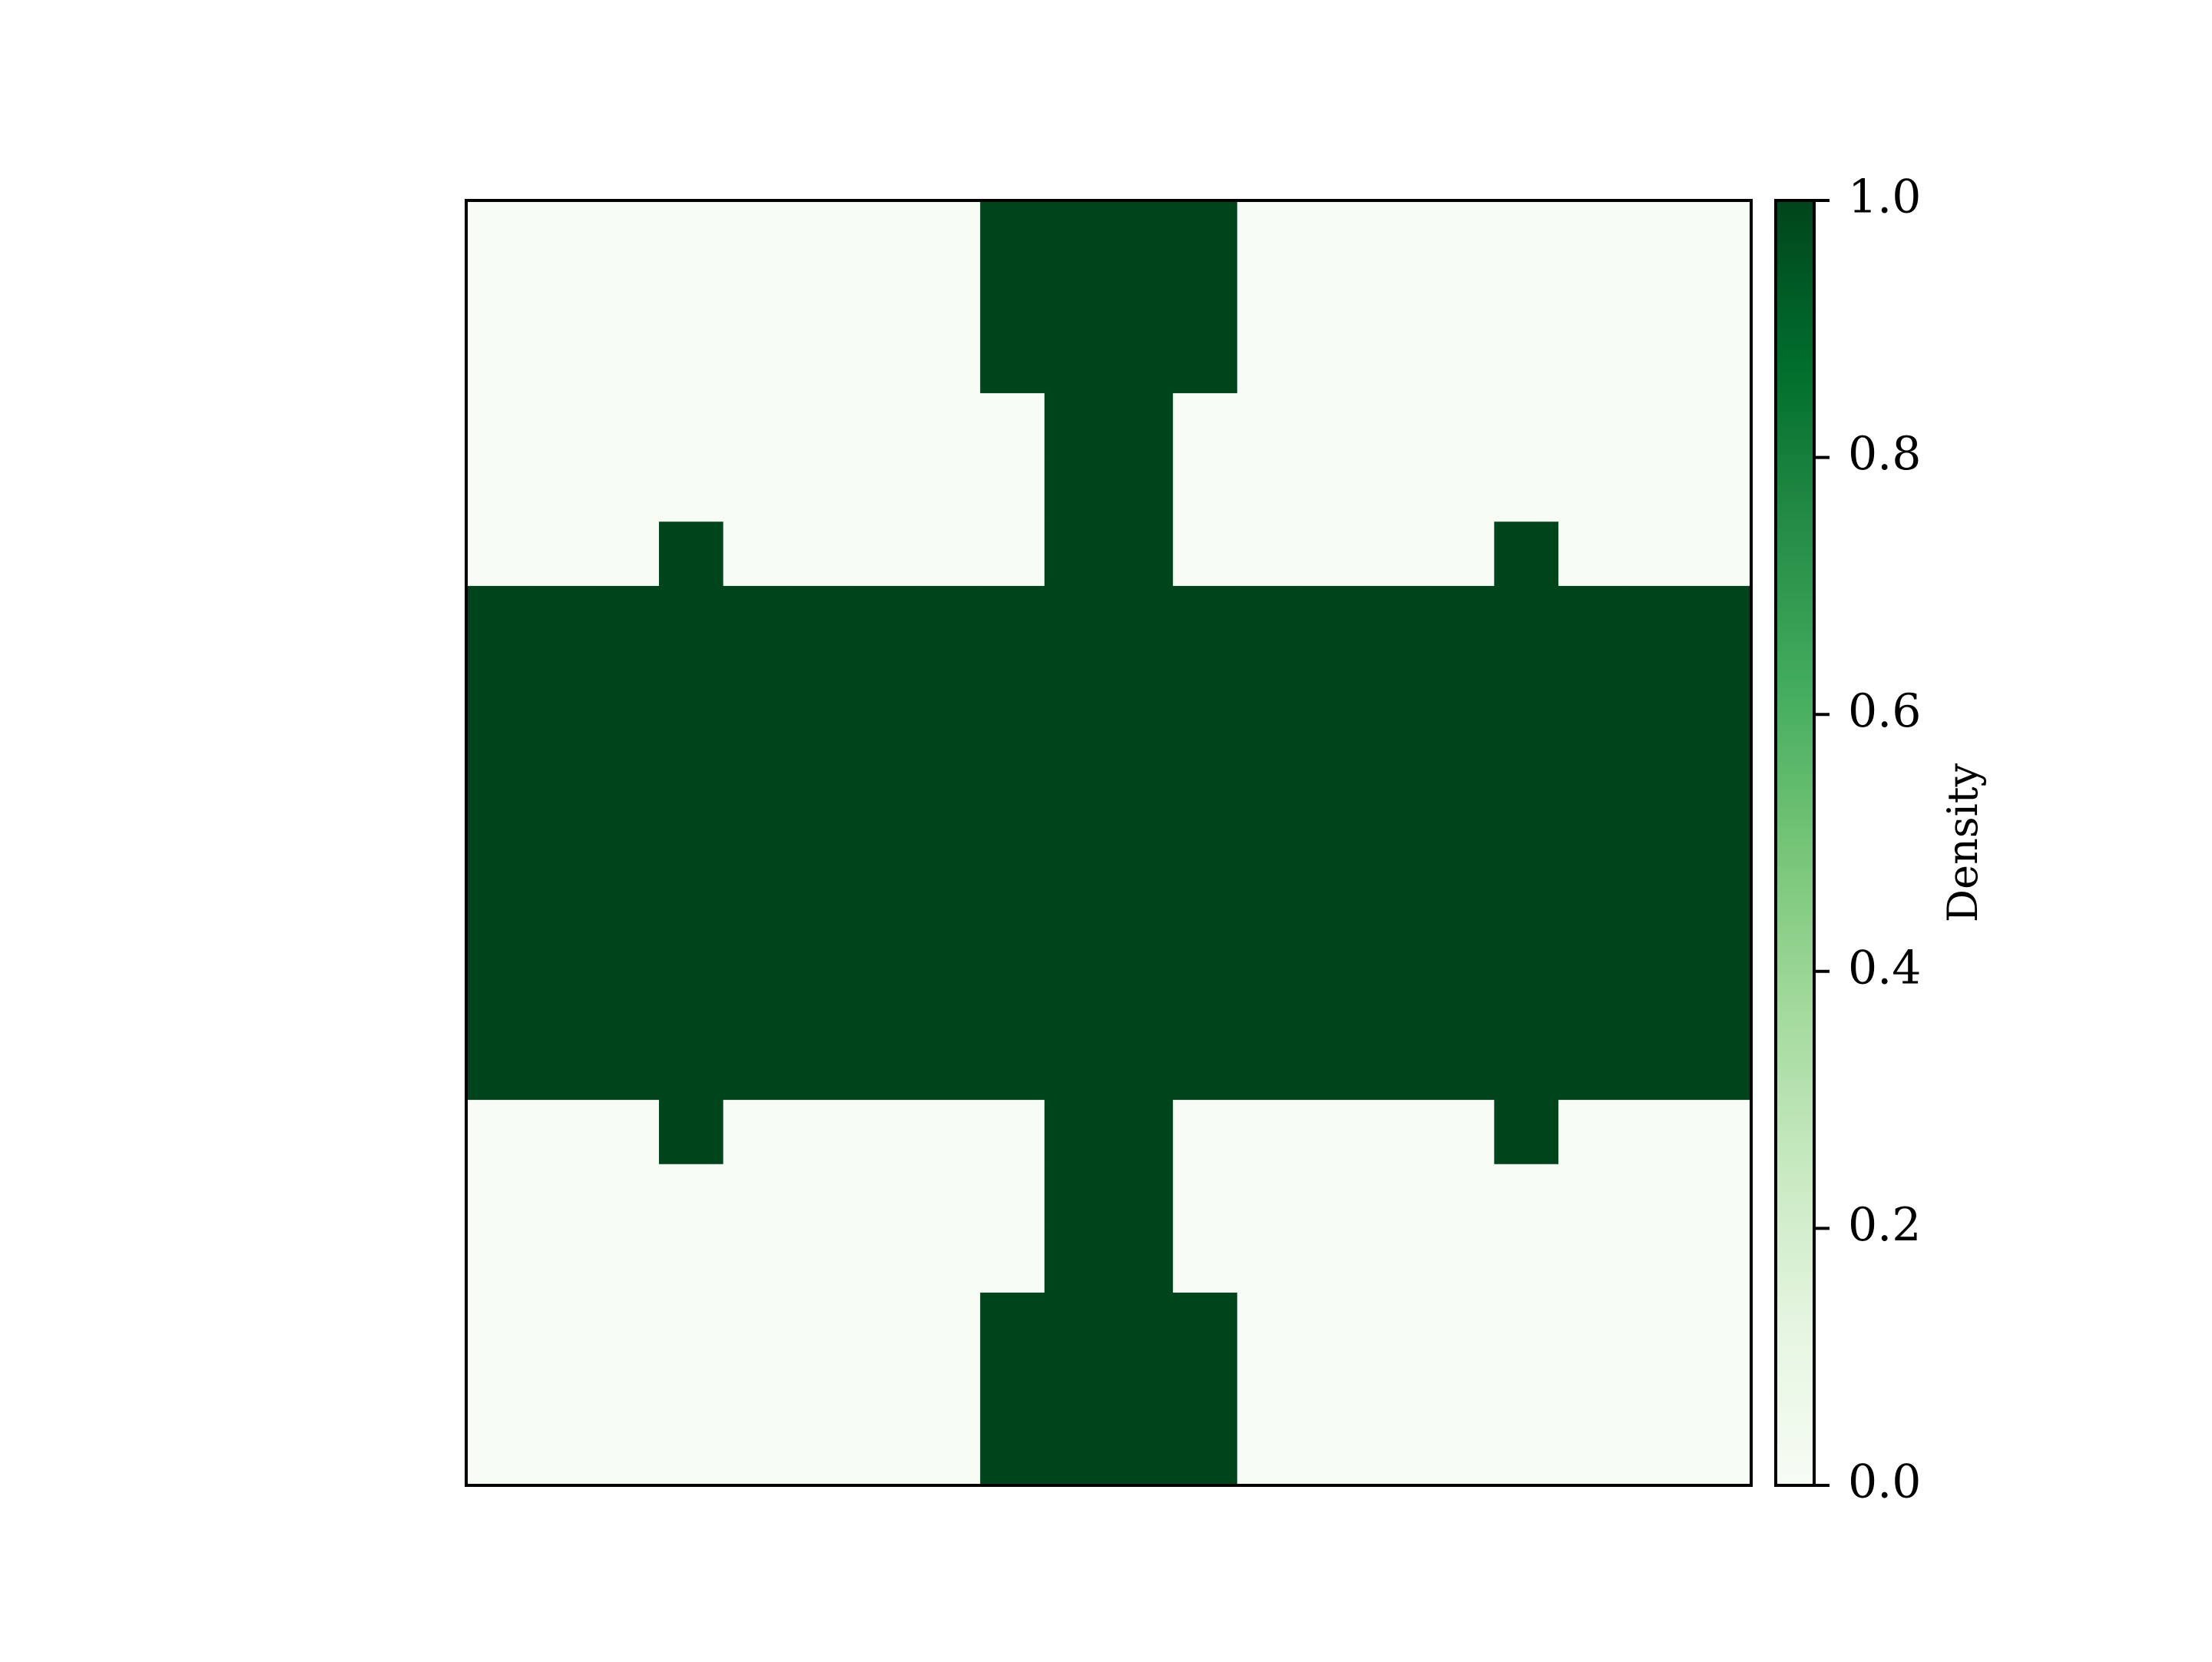  I want to click on colorbar-label: Density, so click(1963, 842).